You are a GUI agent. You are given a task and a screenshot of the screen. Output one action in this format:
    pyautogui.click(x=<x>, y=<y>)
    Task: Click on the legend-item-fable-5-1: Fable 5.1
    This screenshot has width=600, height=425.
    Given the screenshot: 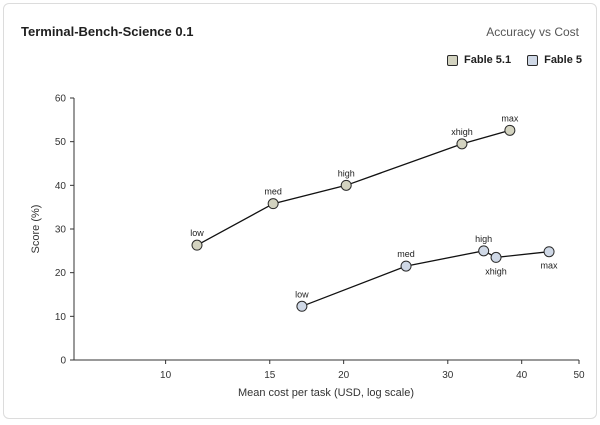 What is the action you would take?
    pyautogui.click(x=479, y=60)
    